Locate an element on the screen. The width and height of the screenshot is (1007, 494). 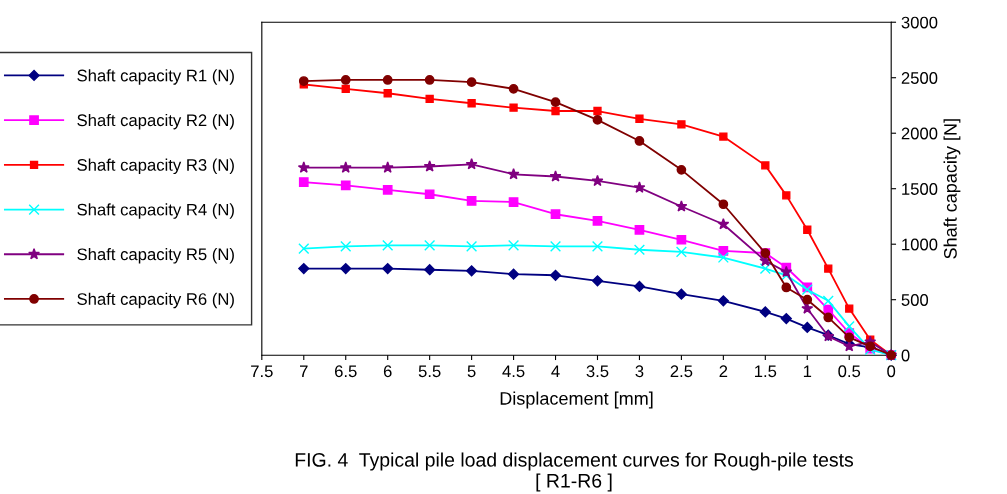
legend-label: Shaft capacity R2 (N) is located at coordinates (155, 121).